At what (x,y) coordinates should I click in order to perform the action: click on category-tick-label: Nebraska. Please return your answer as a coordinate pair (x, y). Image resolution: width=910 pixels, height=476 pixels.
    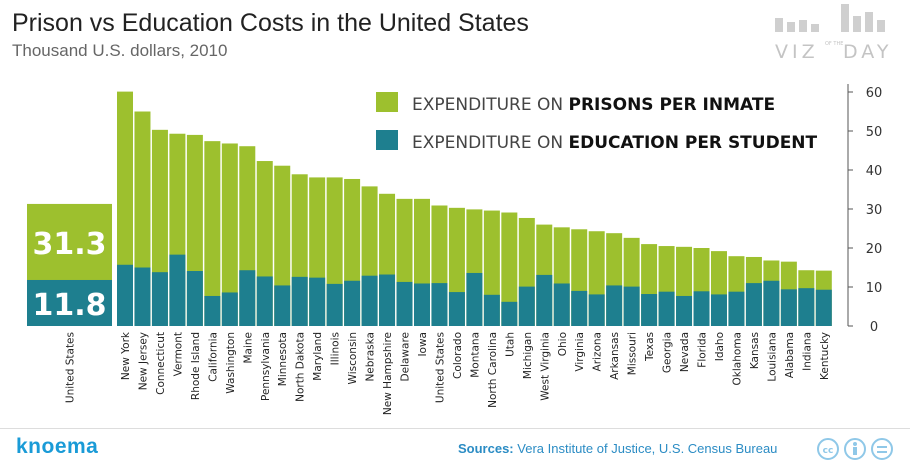
    Looking at the image, I should click on (371, 357).